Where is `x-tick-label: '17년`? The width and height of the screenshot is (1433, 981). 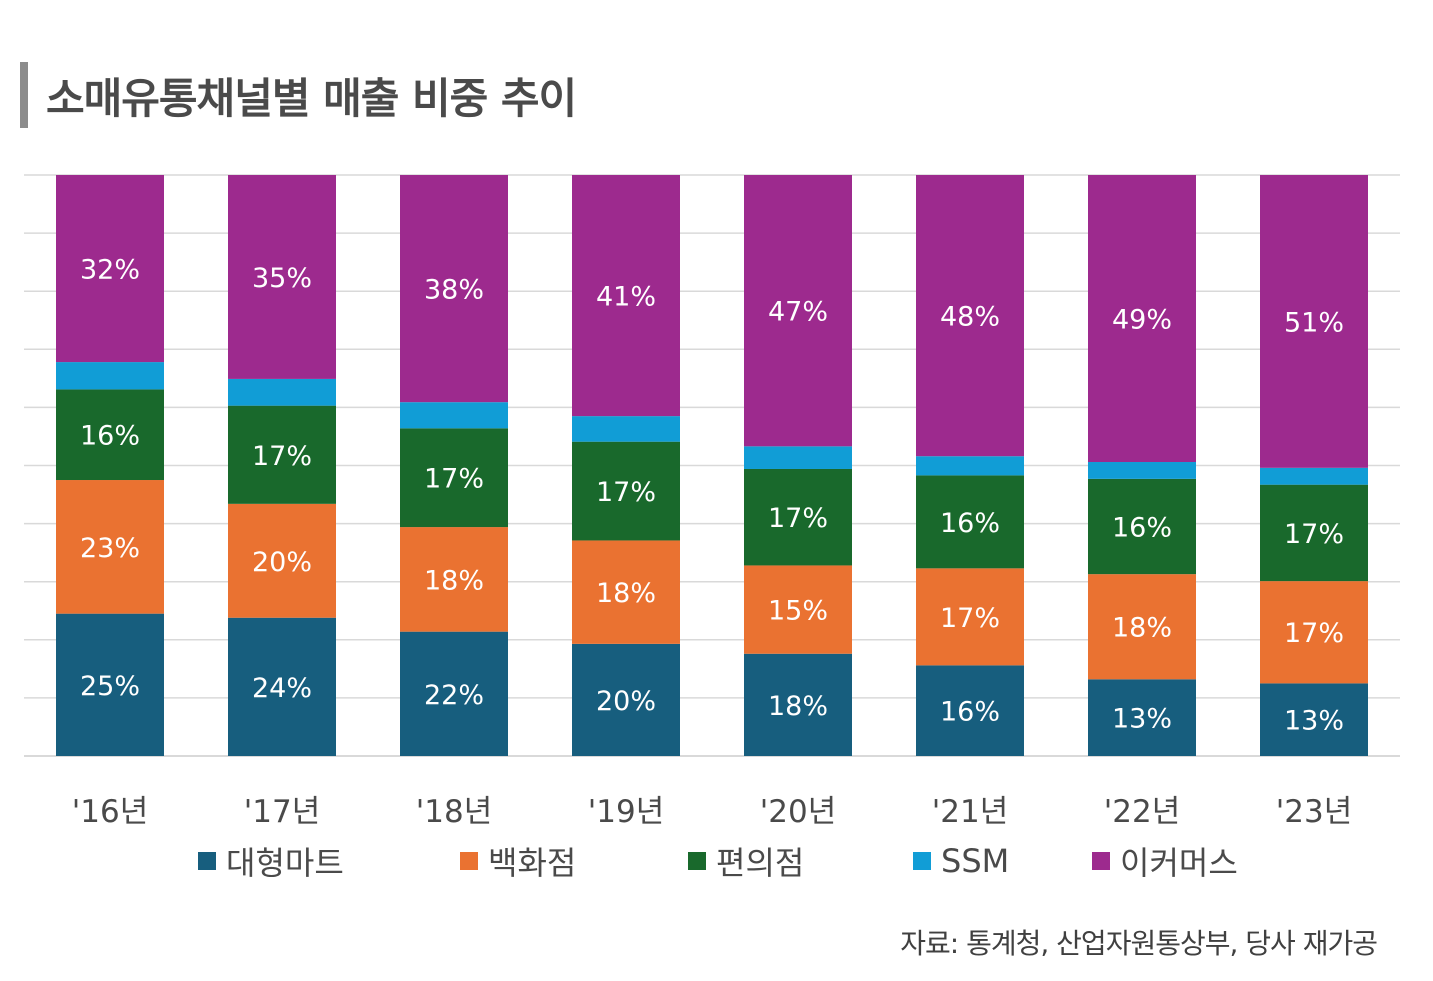 x-tick-label: '17년 is located at coordinates (282, 812).